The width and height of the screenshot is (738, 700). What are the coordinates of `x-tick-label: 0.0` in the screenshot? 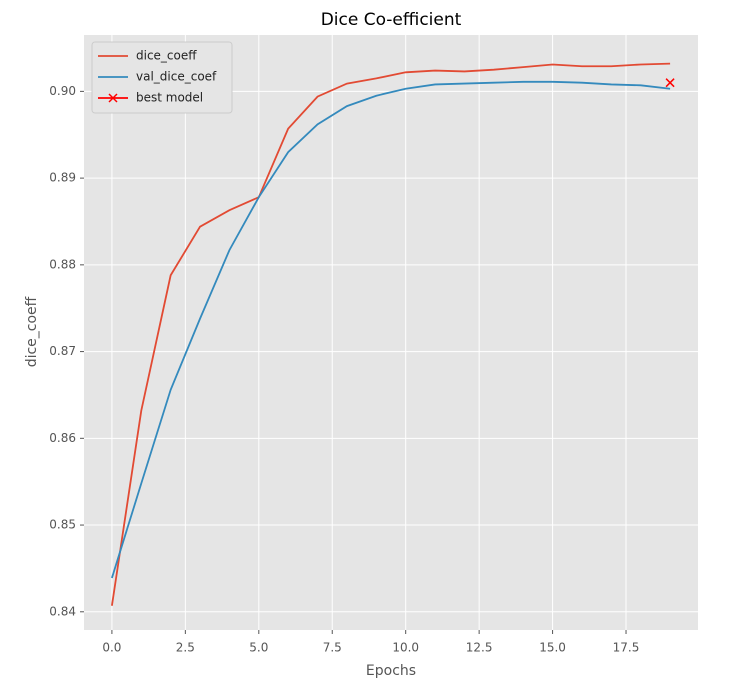 It's located at (111, 648).